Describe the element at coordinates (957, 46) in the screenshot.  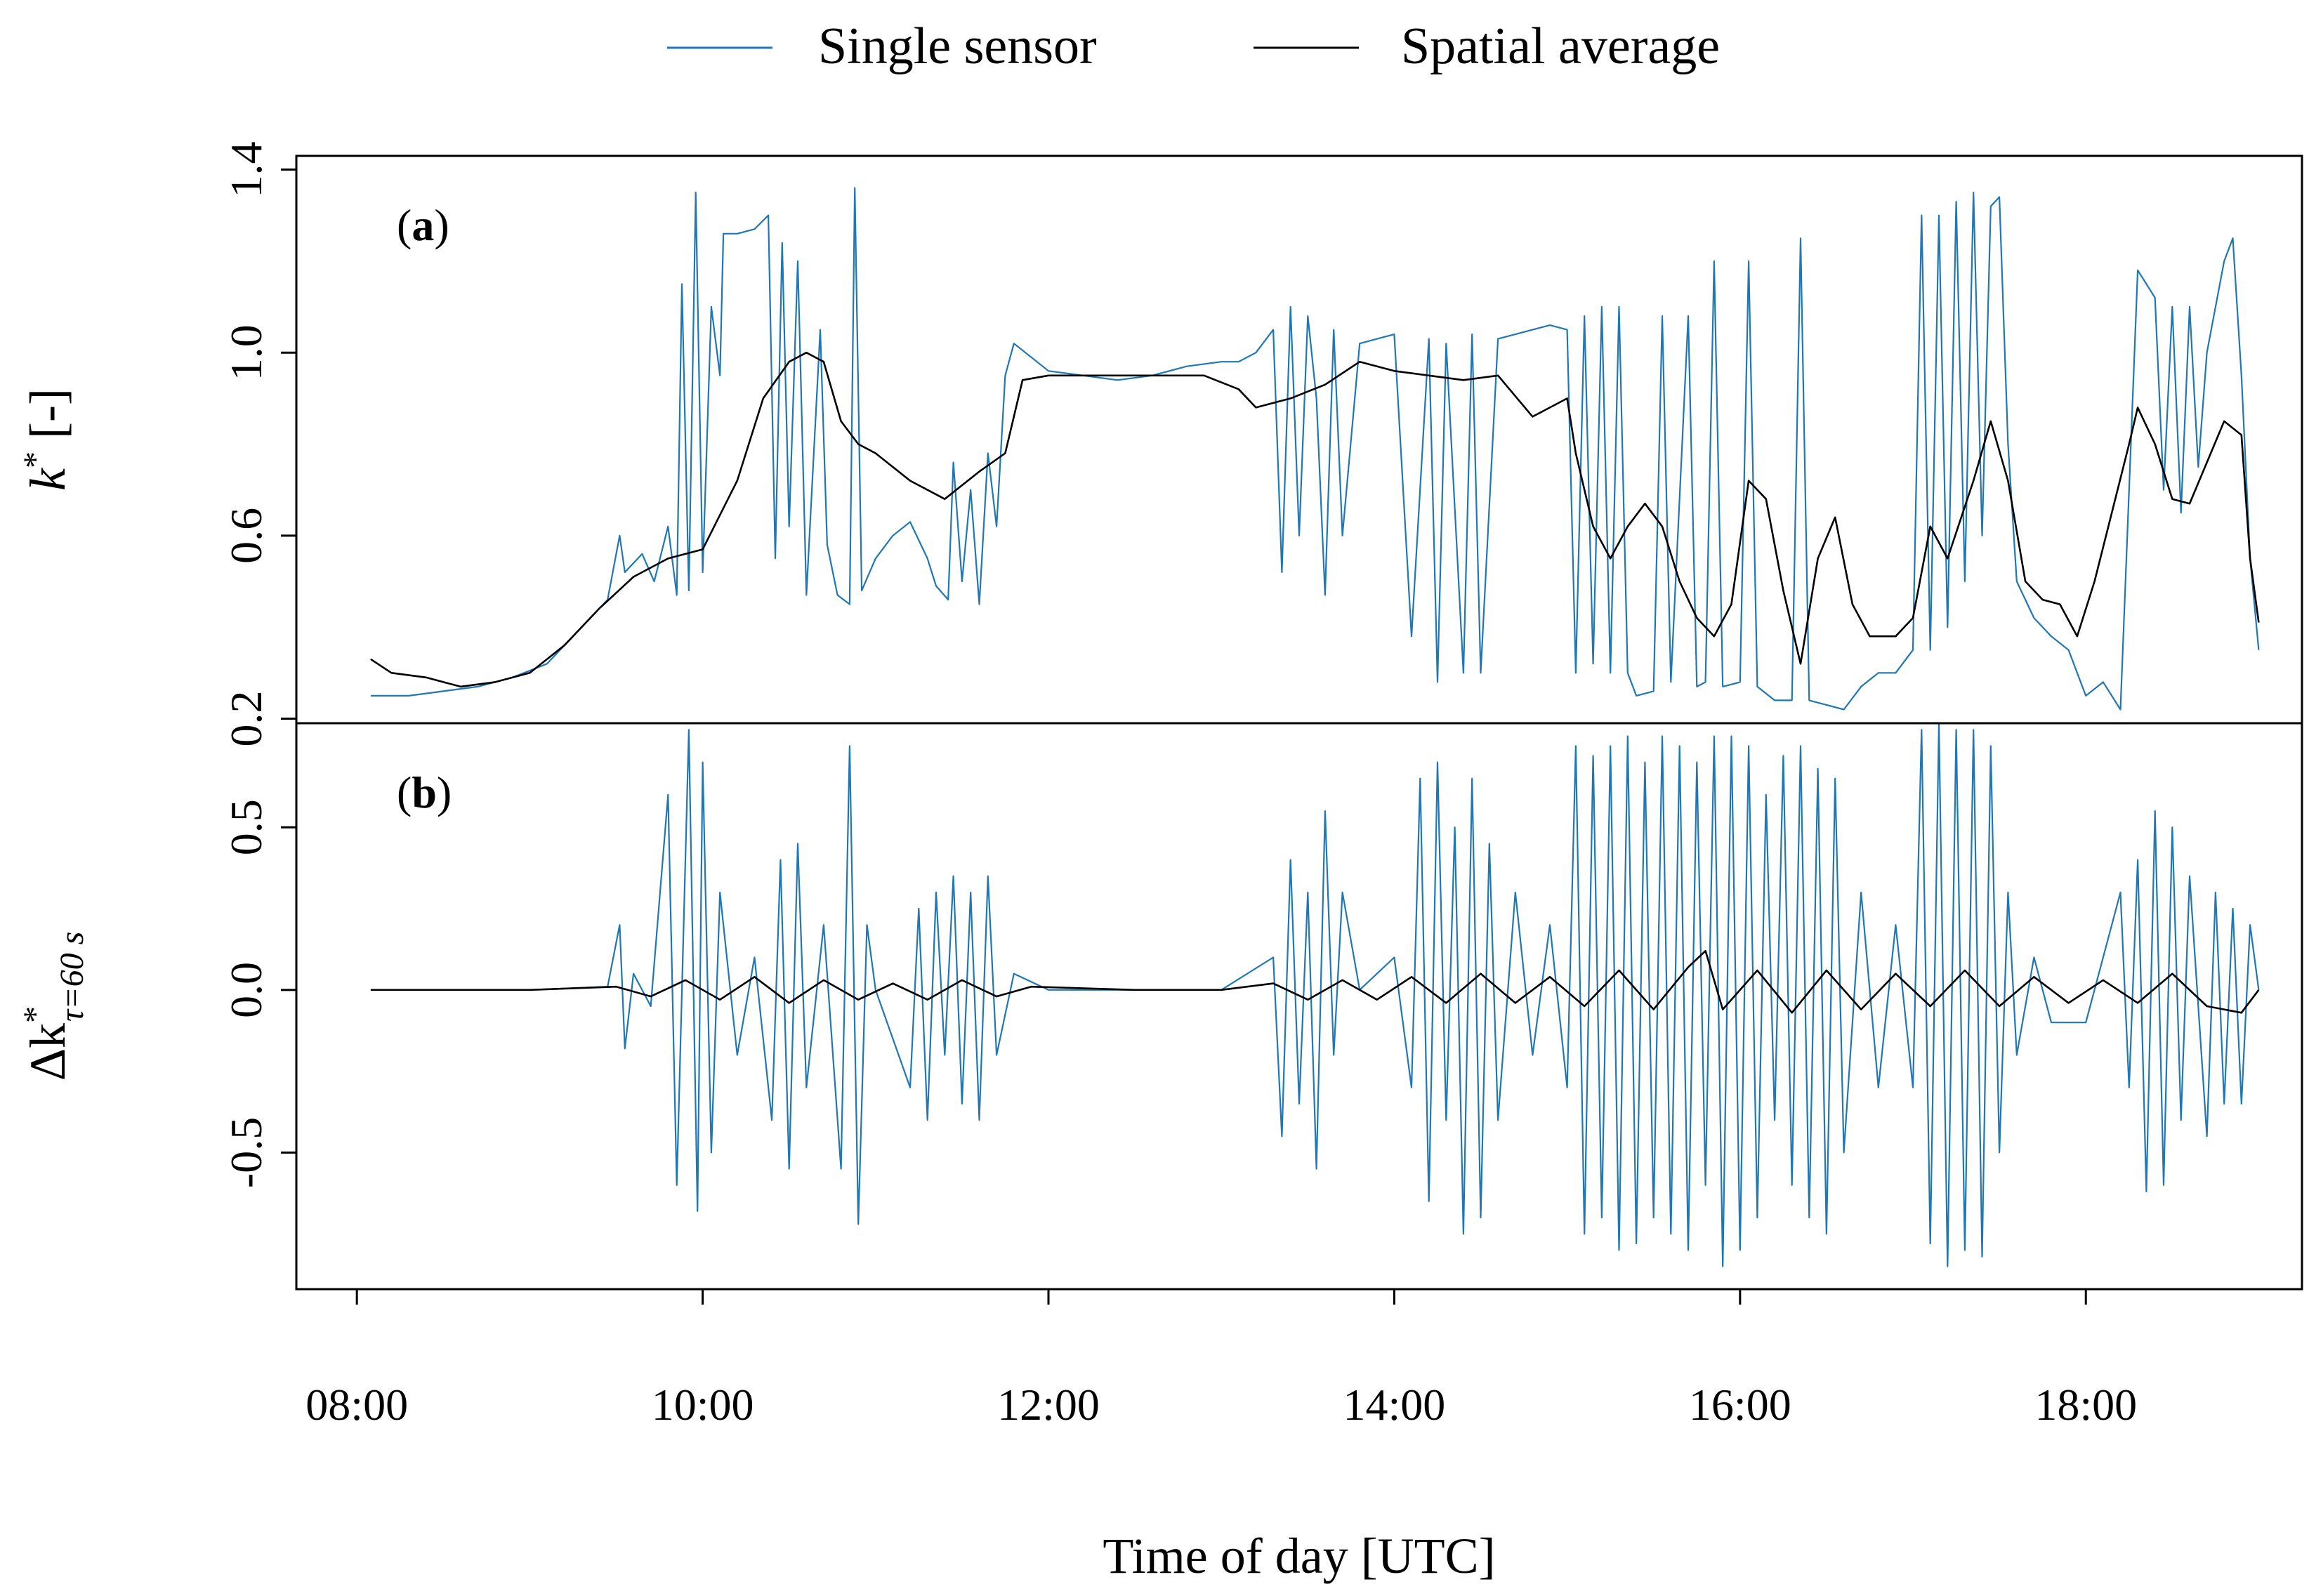
I see `legend-label-single-sensor: Single sensor` at that location.